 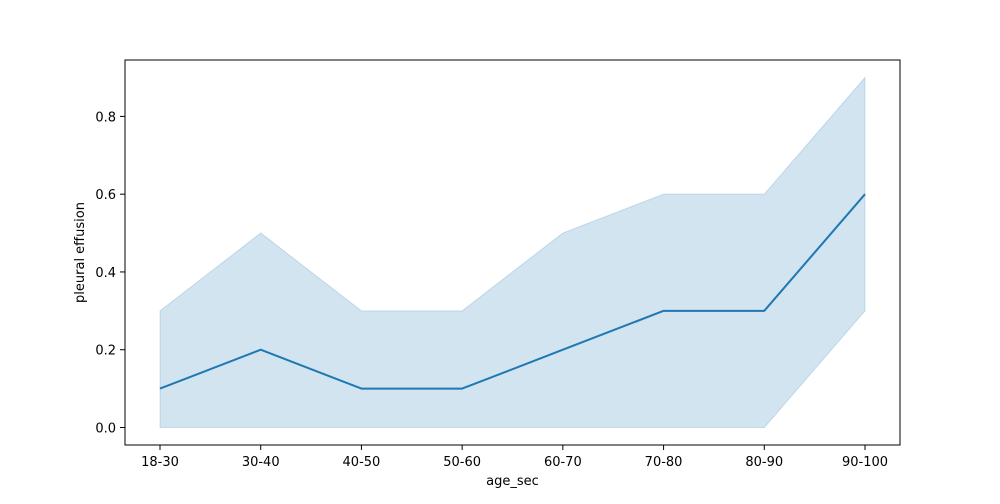 I want to click on x-tick-label: 70-80, so click(x=664, y=462).